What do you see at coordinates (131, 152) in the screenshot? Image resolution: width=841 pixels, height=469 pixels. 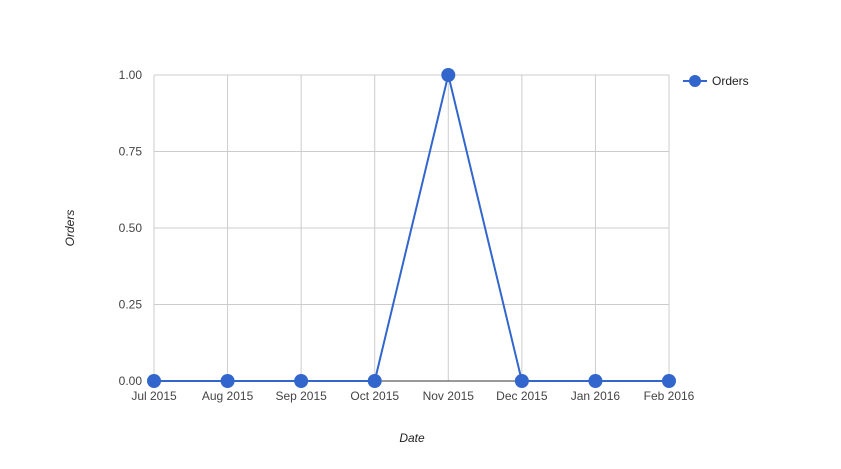 I see `y-tick-label: 0.75` at bounding box center [131, 152].